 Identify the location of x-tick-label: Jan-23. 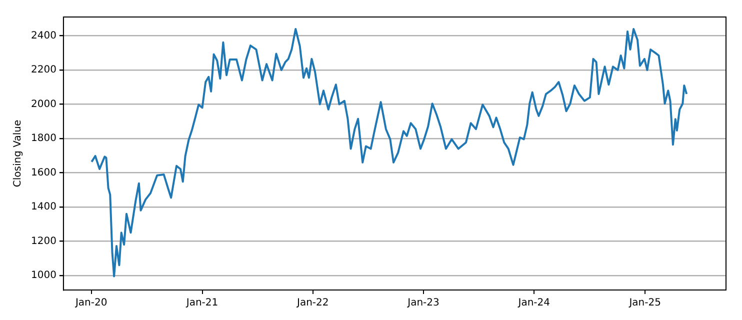
(423, 303).